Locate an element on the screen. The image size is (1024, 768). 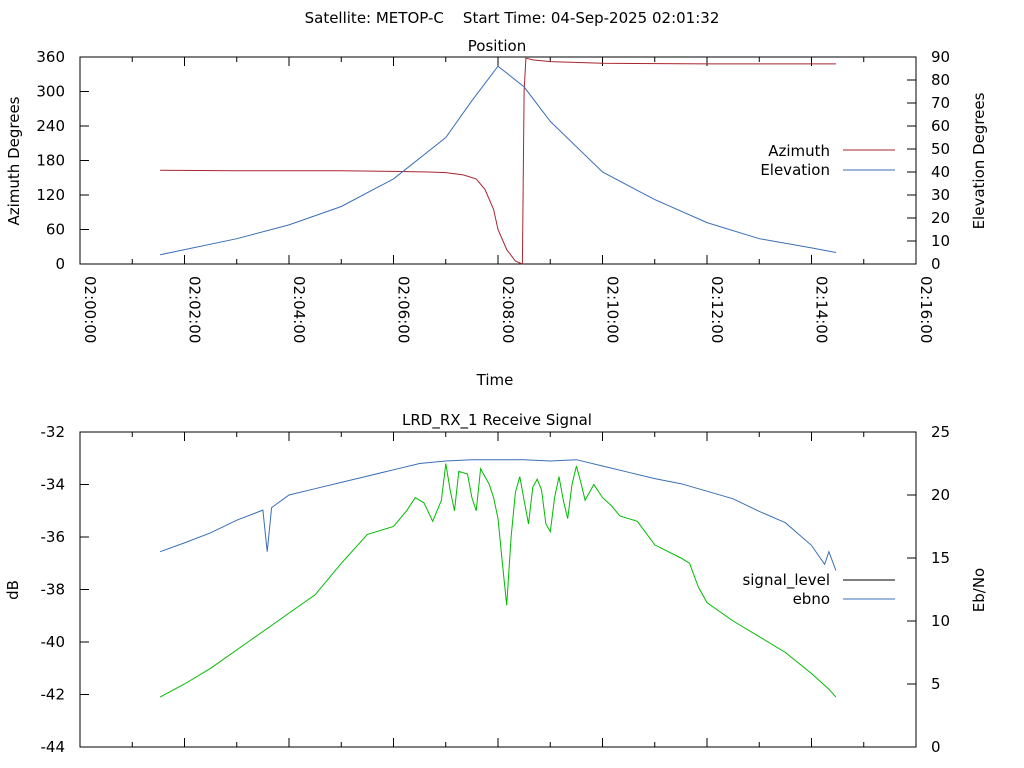
y-tick-label: 0 is located at coordinates (60, 264).